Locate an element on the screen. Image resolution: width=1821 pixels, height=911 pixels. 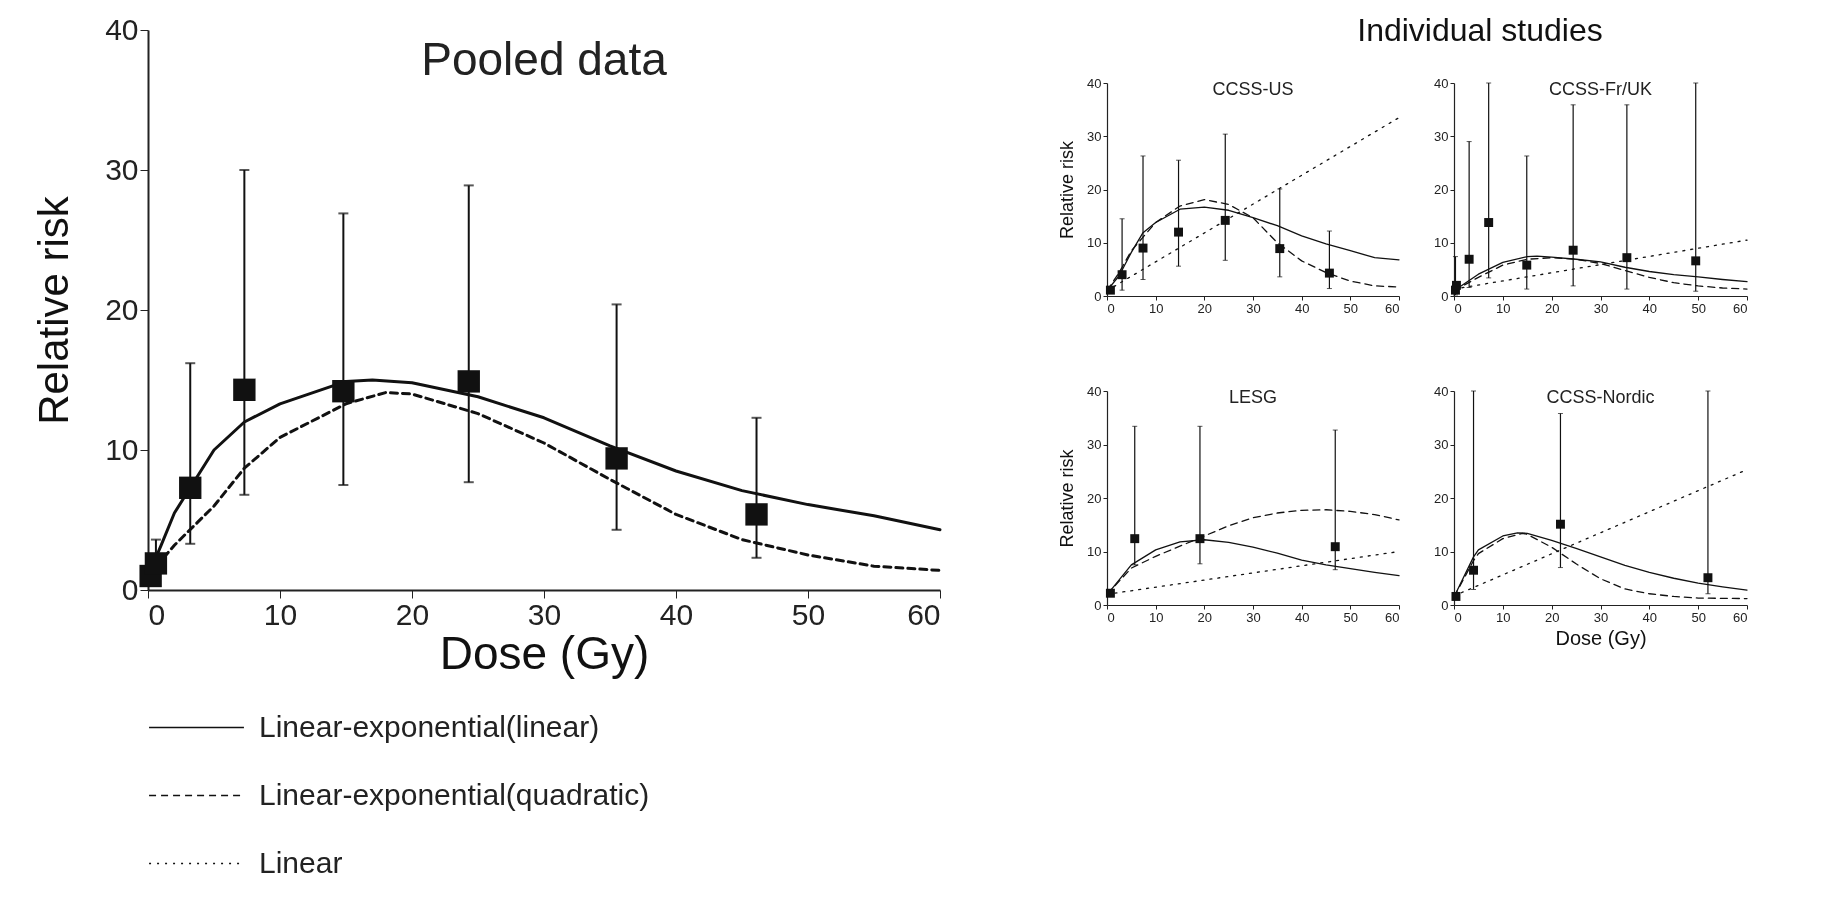
legend-label: Linear is located at coordinates (301, 862).